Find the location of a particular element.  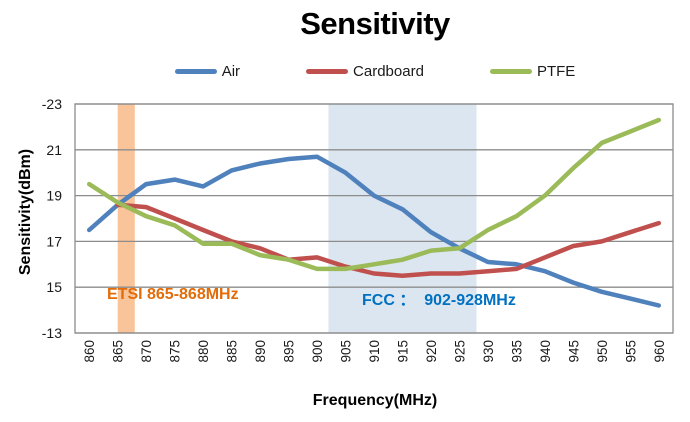

annotation-fcc-band: FCC ： 902-928MHz is located at coordinates (439, 300).